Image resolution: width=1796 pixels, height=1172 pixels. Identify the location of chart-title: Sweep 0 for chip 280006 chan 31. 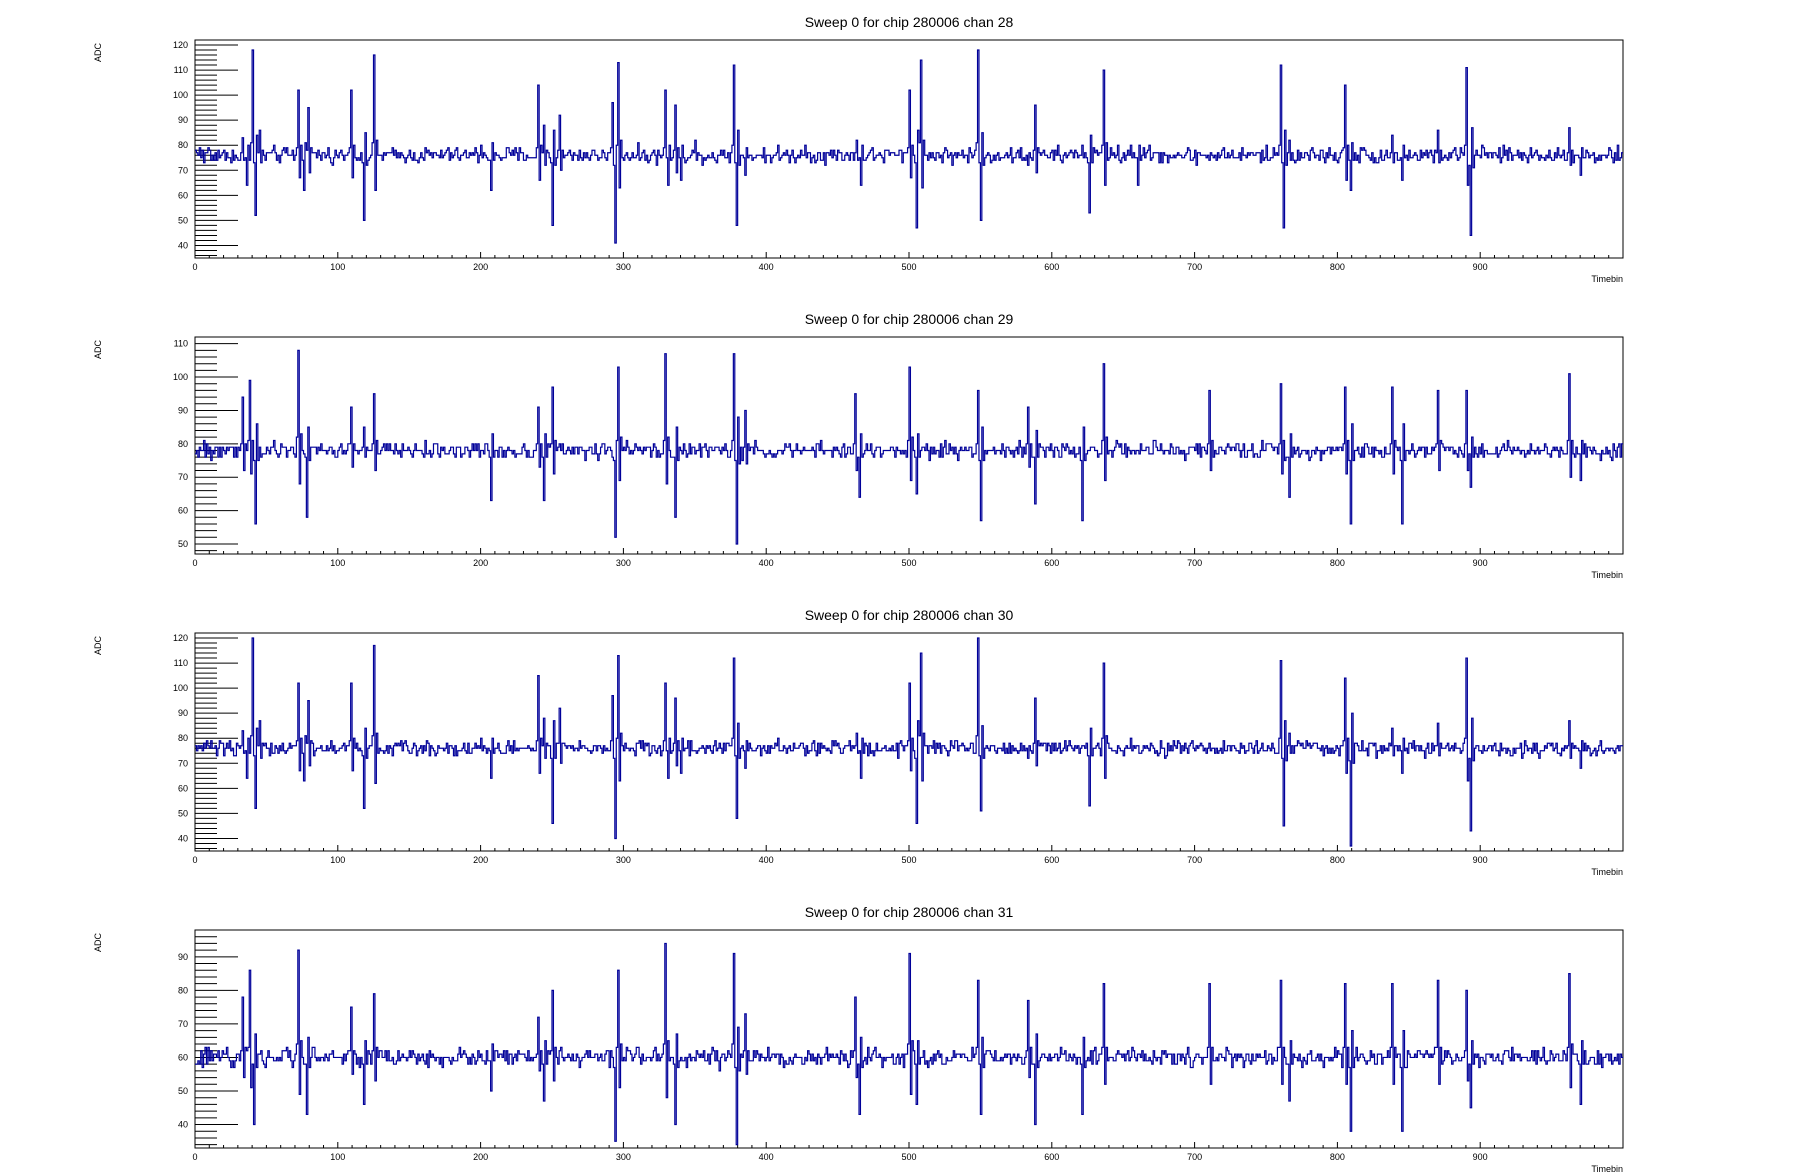
(909, 912).